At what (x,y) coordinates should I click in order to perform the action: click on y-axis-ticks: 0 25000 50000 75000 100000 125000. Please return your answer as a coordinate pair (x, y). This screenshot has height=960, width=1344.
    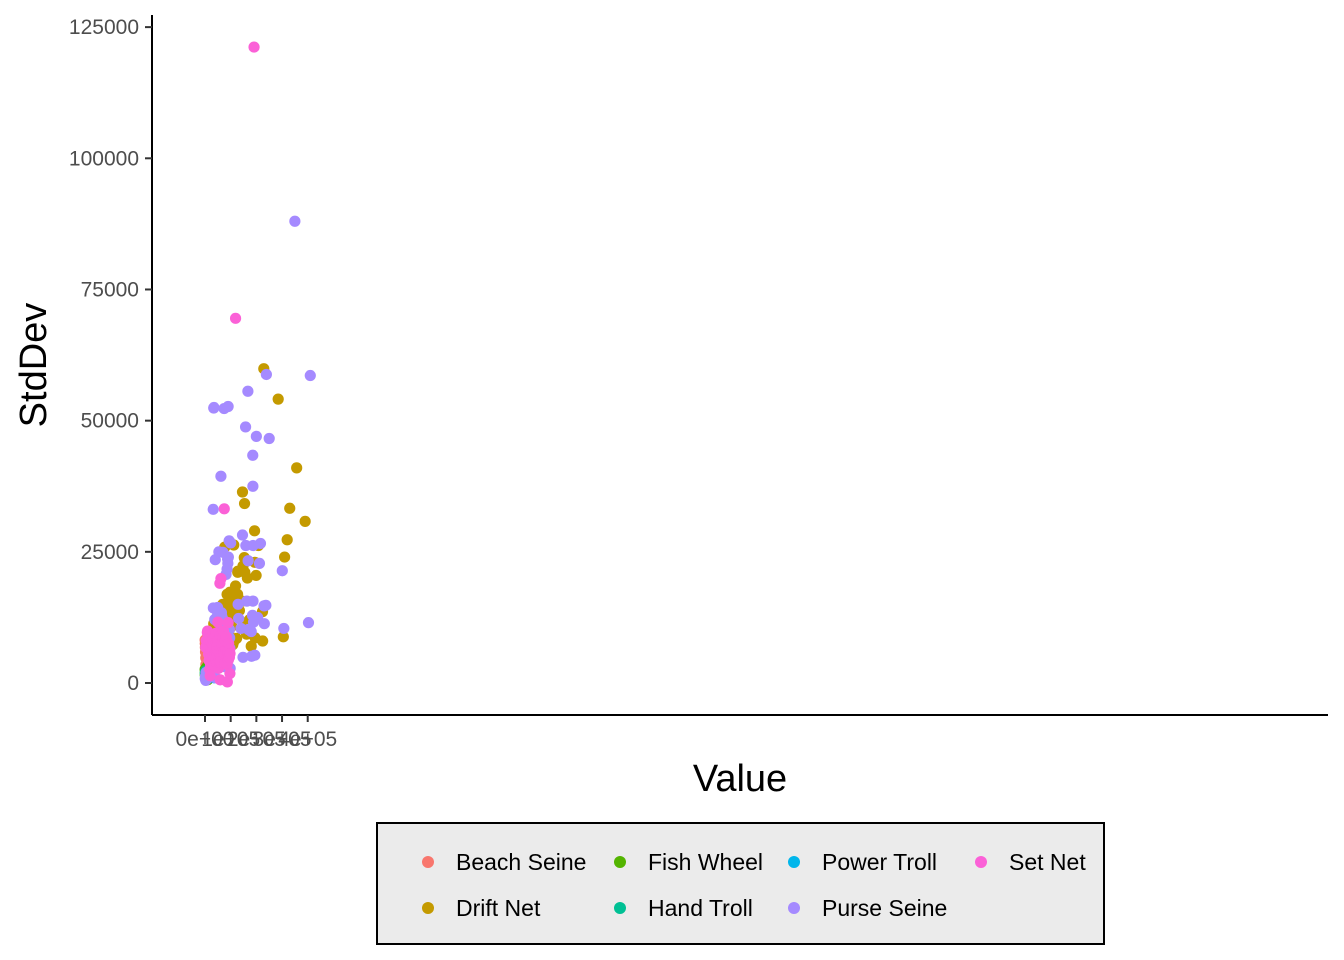
    Looking at the image, I should click on (110, 355).